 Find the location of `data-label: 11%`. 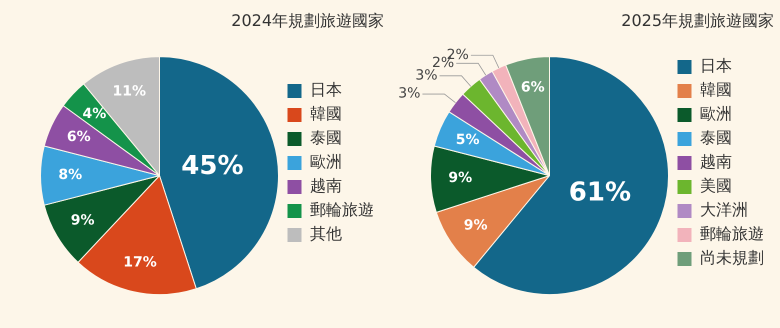

data-label: 11% is located at coordinates (129, 91).